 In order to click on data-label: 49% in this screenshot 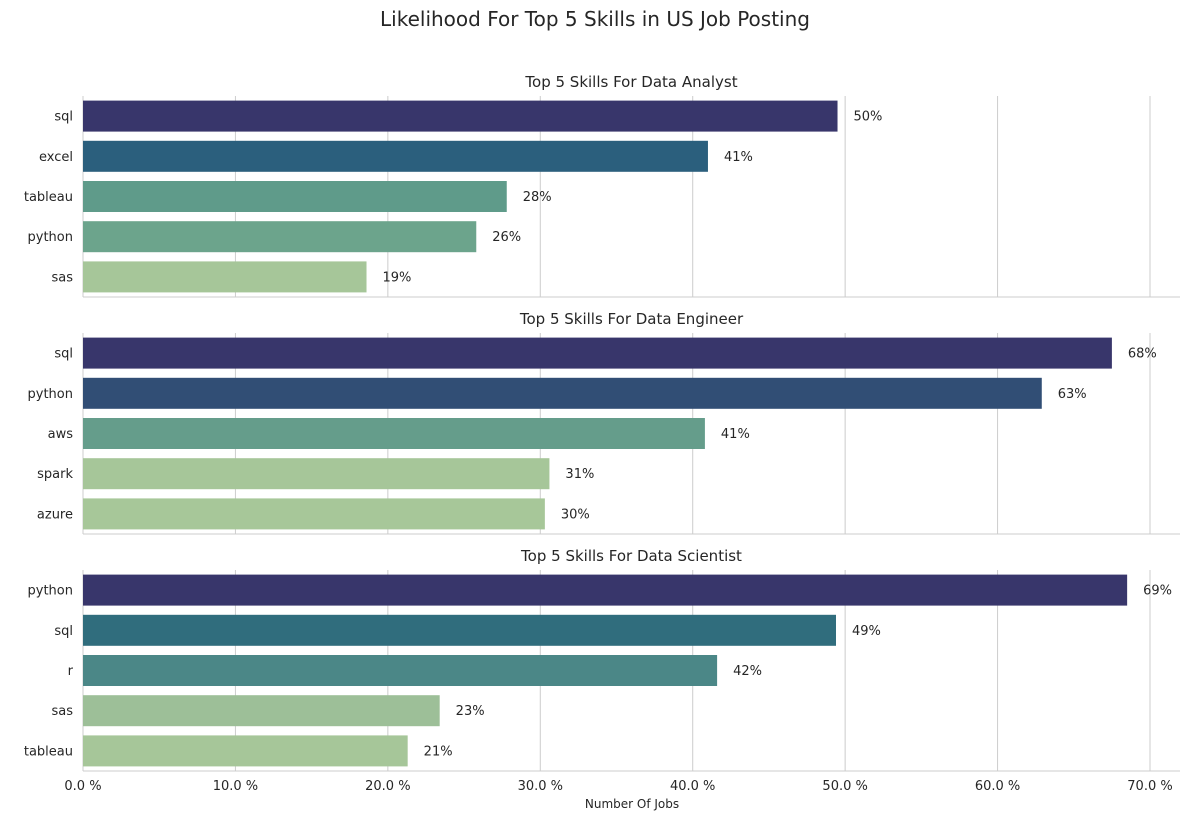, I will do `click(866, 631)`.